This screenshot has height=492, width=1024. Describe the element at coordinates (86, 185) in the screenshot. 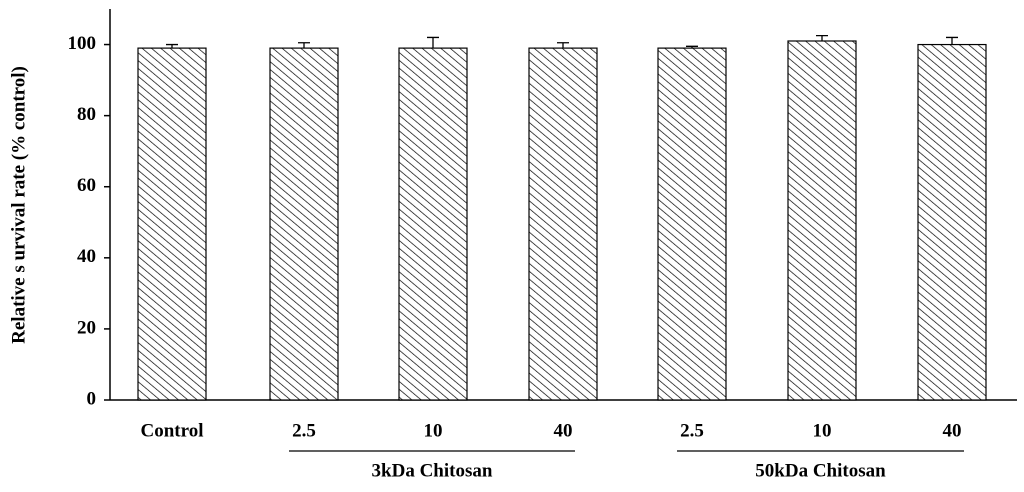

I see `y-tick-label: 60` at that location.